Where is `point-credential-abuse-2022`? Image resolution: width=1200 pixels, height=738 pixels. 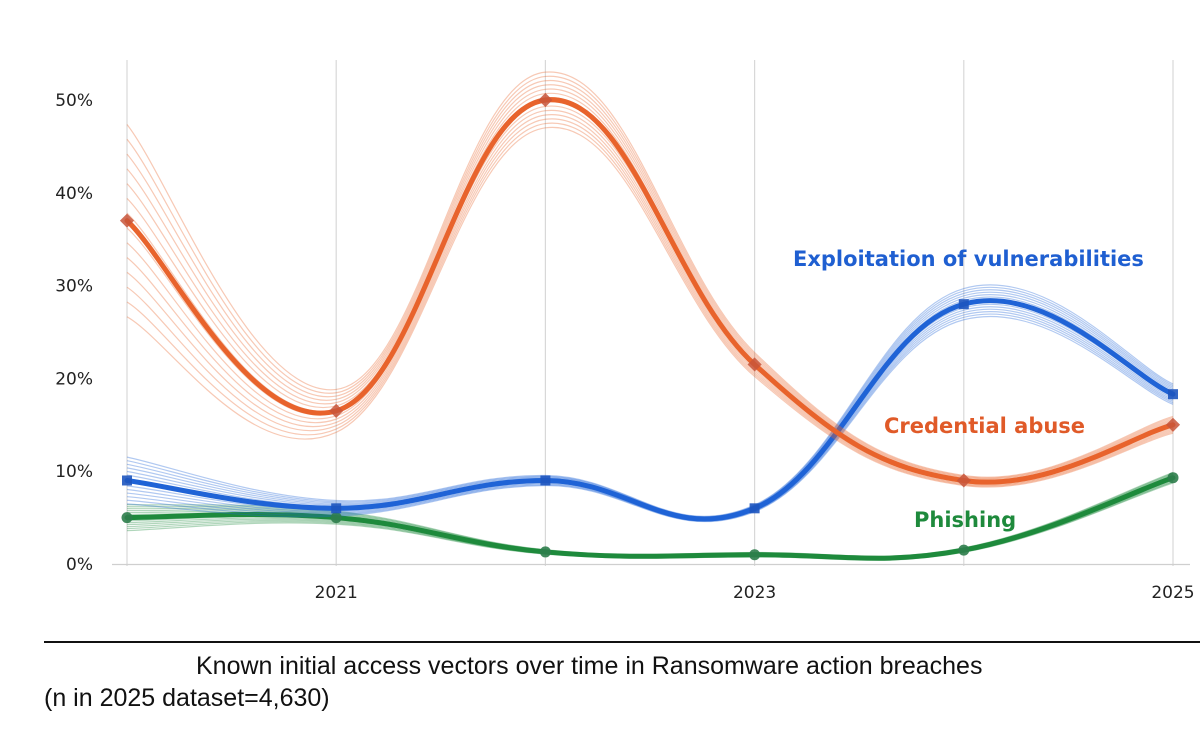
point-credential-abuse-2022 is located at coordinates (545, 100).